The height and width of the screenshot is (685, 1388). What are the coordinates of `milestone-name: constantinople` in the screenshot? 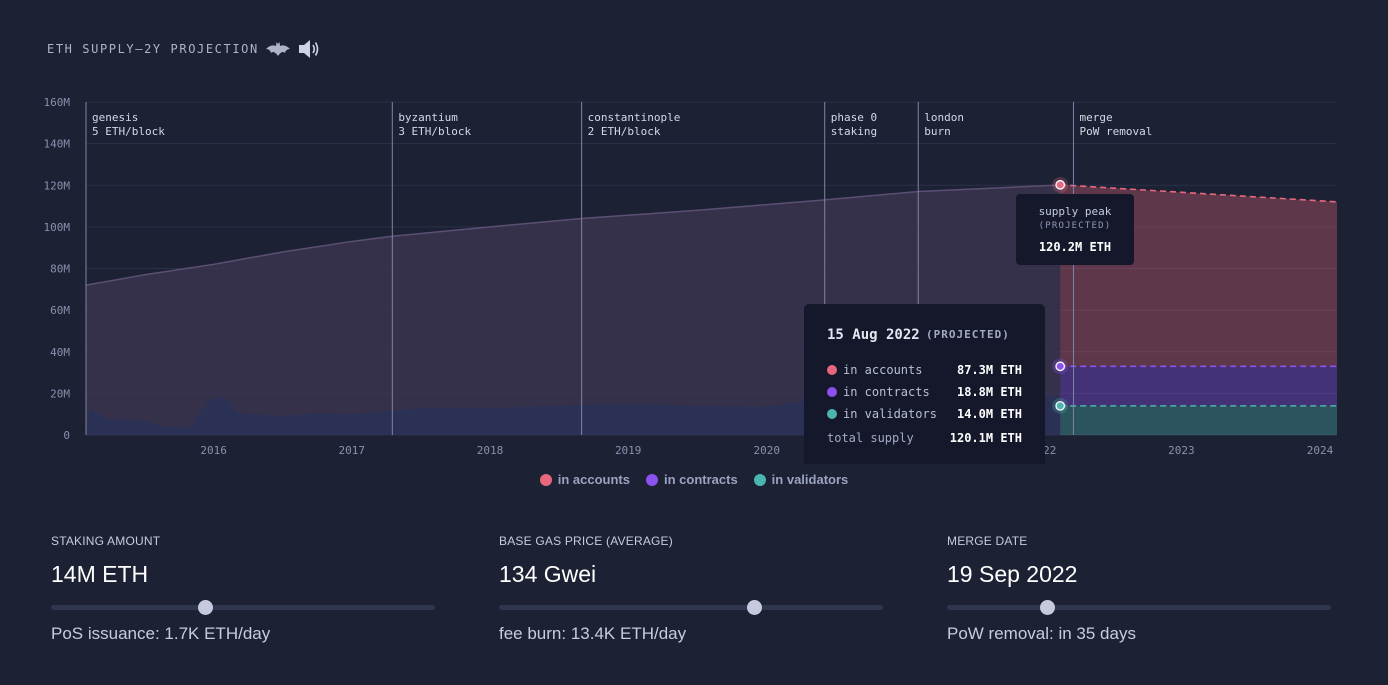 It's located at (634, 117).